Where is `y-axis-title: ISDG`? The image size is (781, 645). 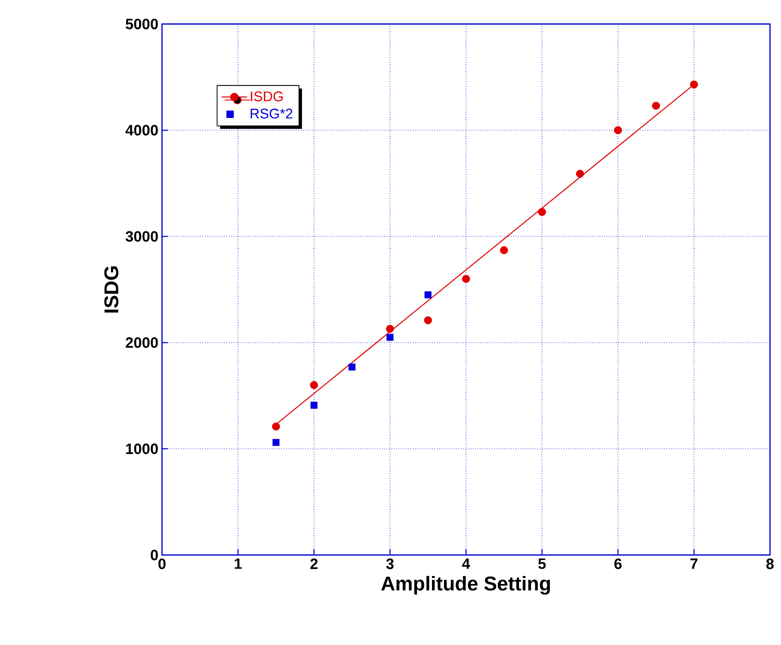
y-axis-title: ISDG is located at coordinates (111, 289).